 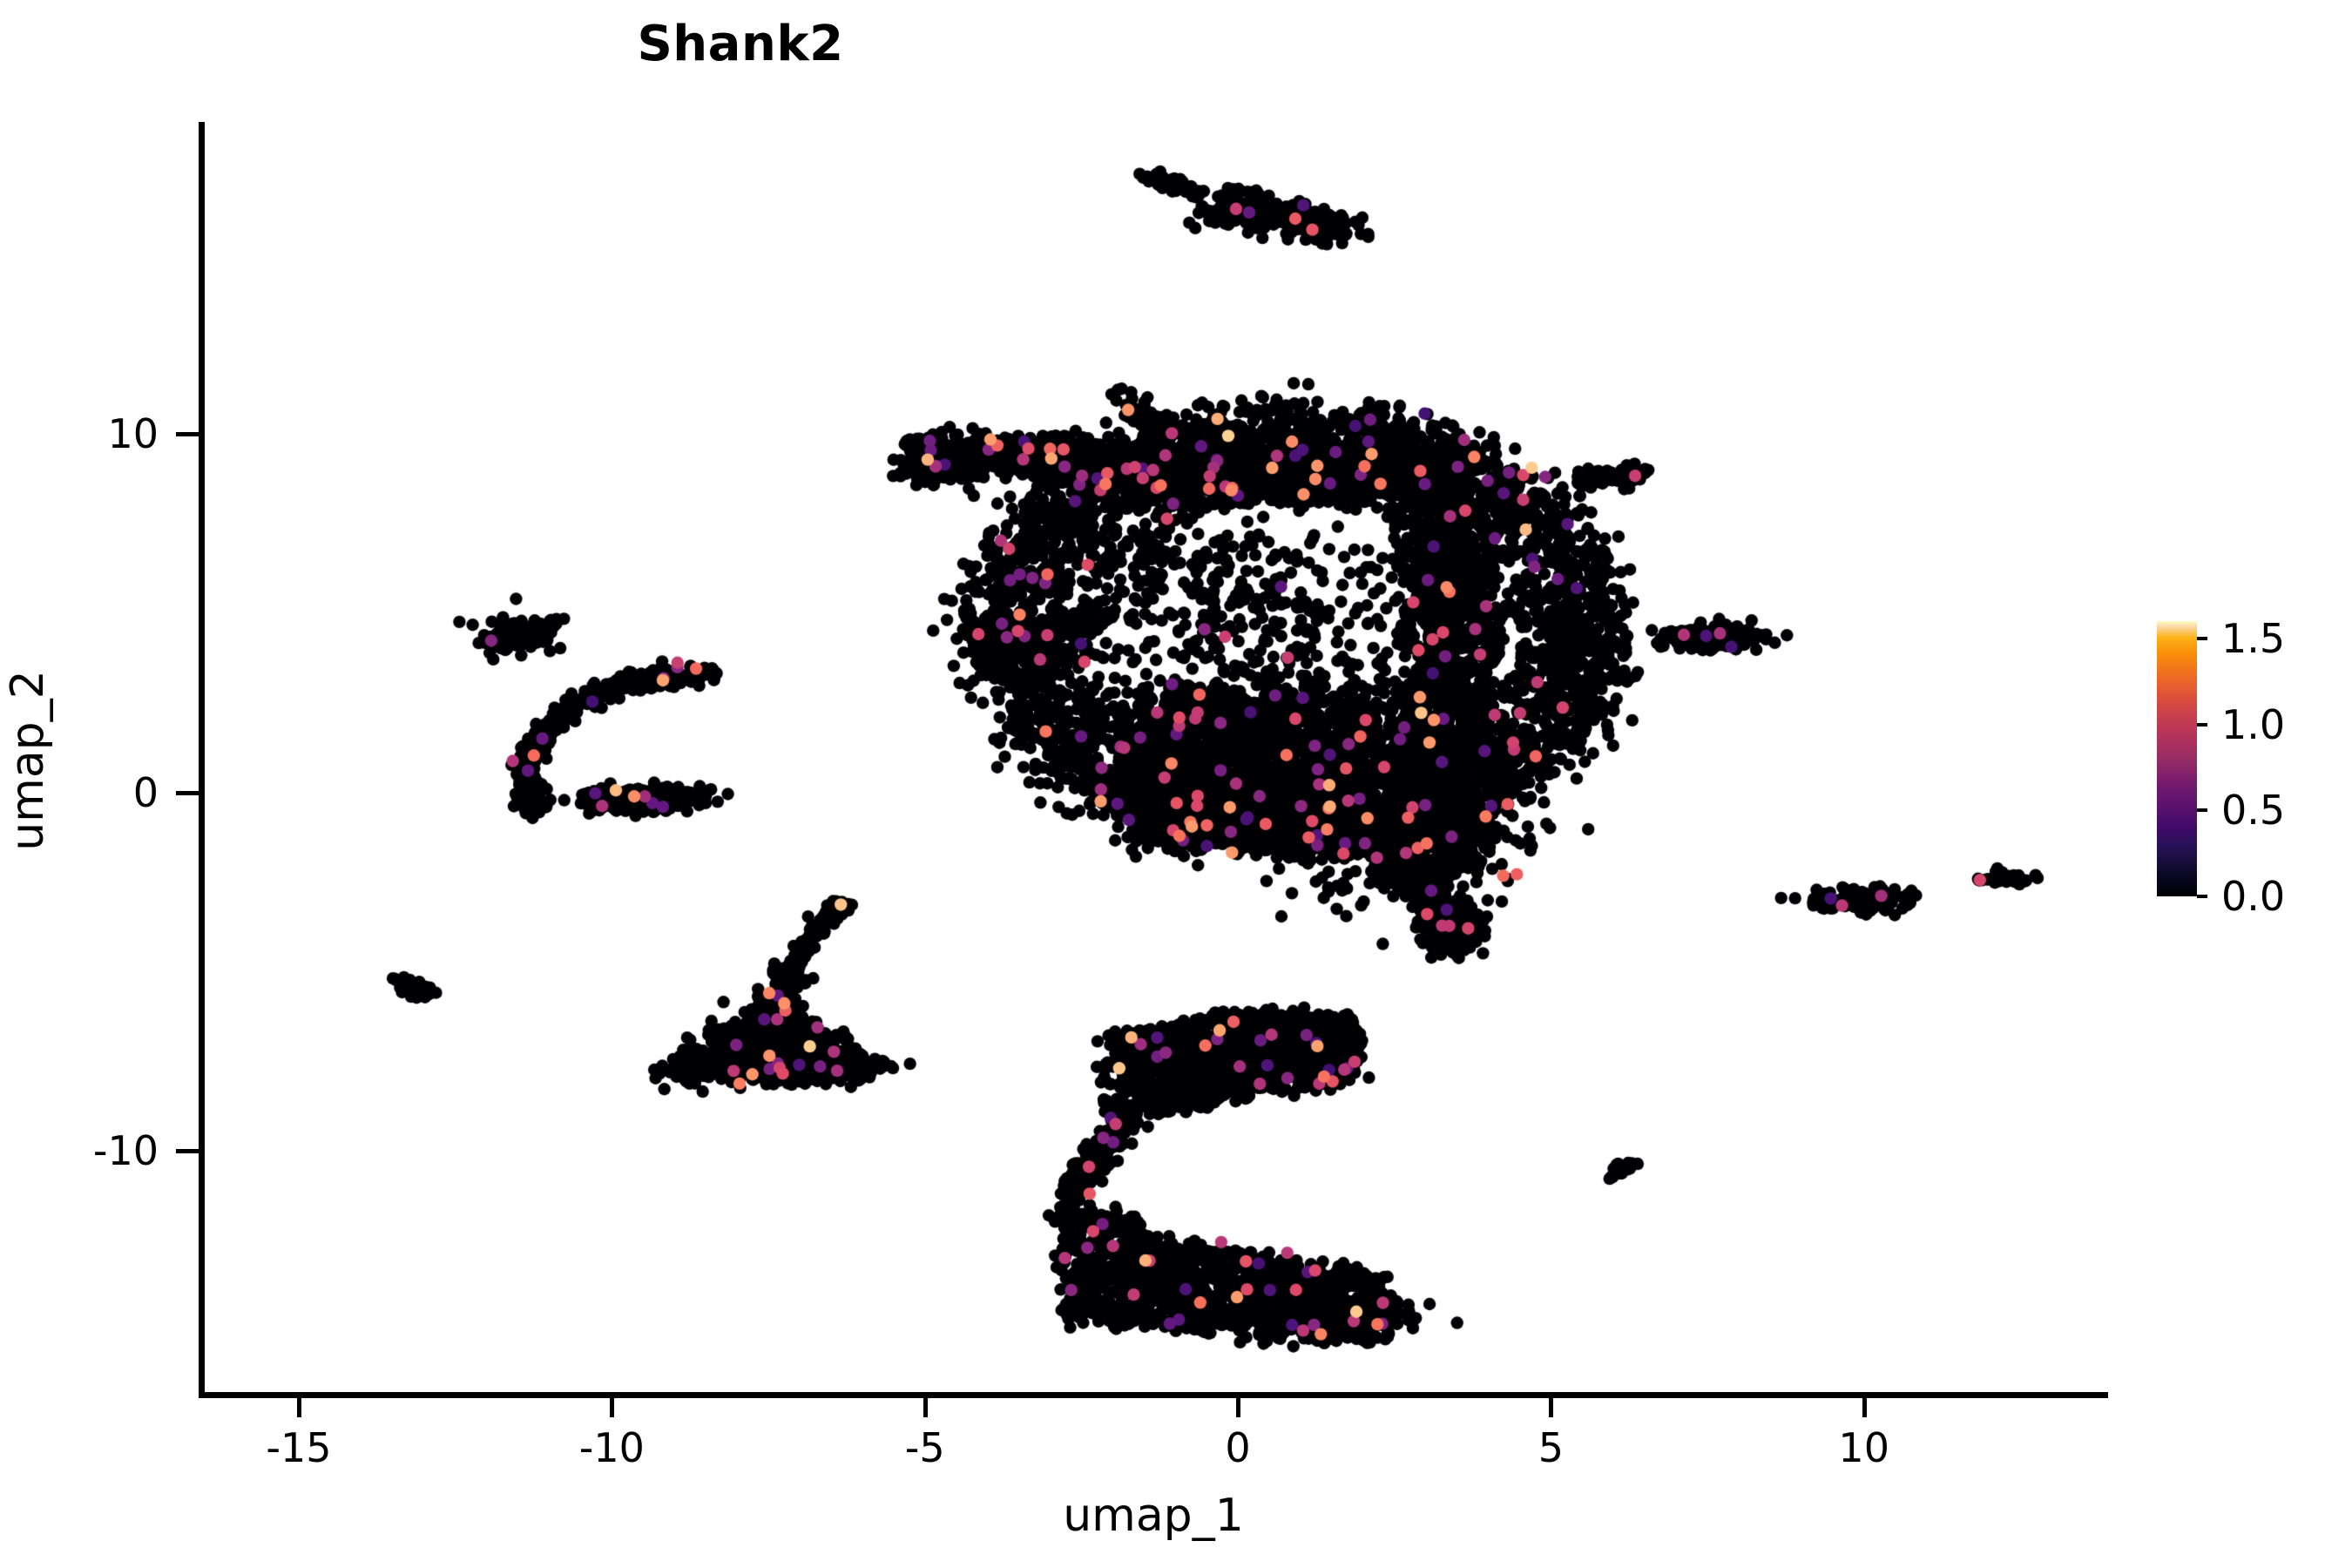 What do you see at coordinates (611, 1447) in the screenshot?
I see `x-tick-label: -10` at bounding box center [611, 1447].